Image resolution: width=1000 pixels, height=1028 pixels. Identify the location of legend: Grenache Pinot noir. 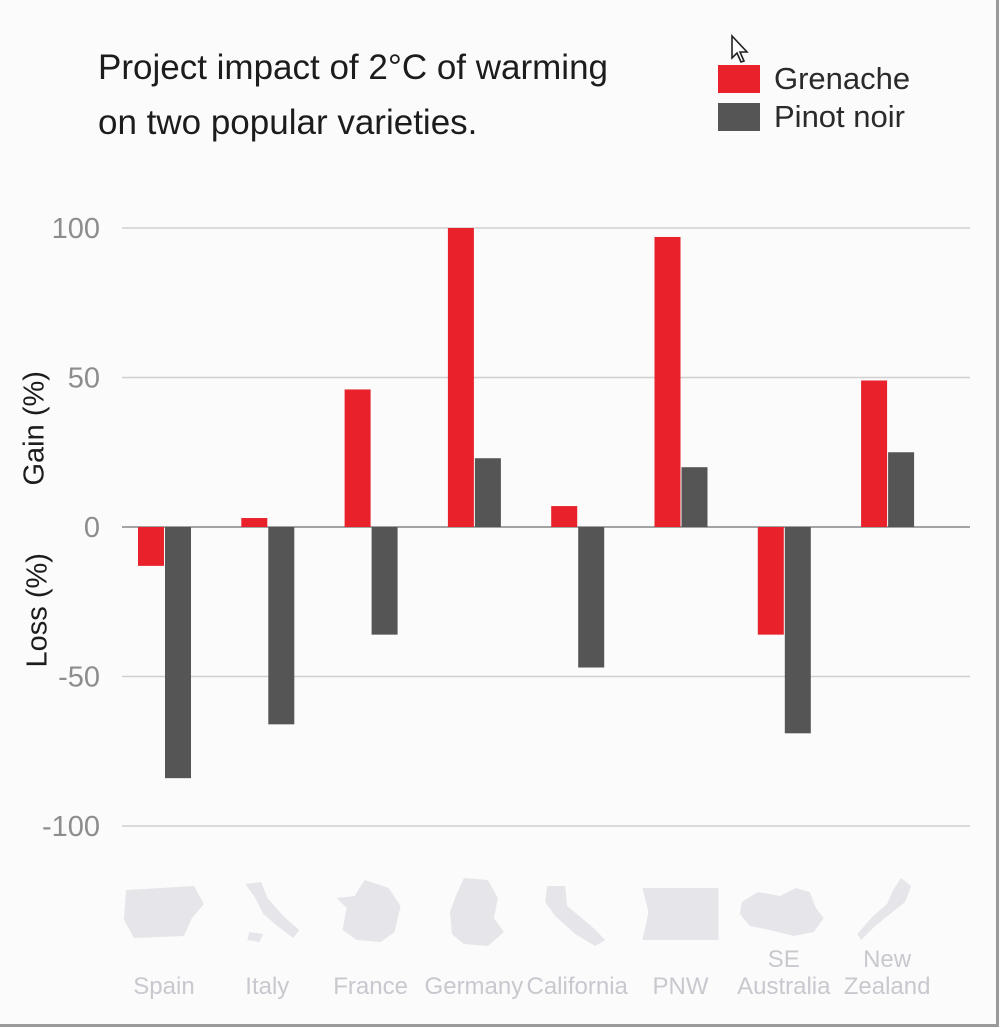
(814, 98).